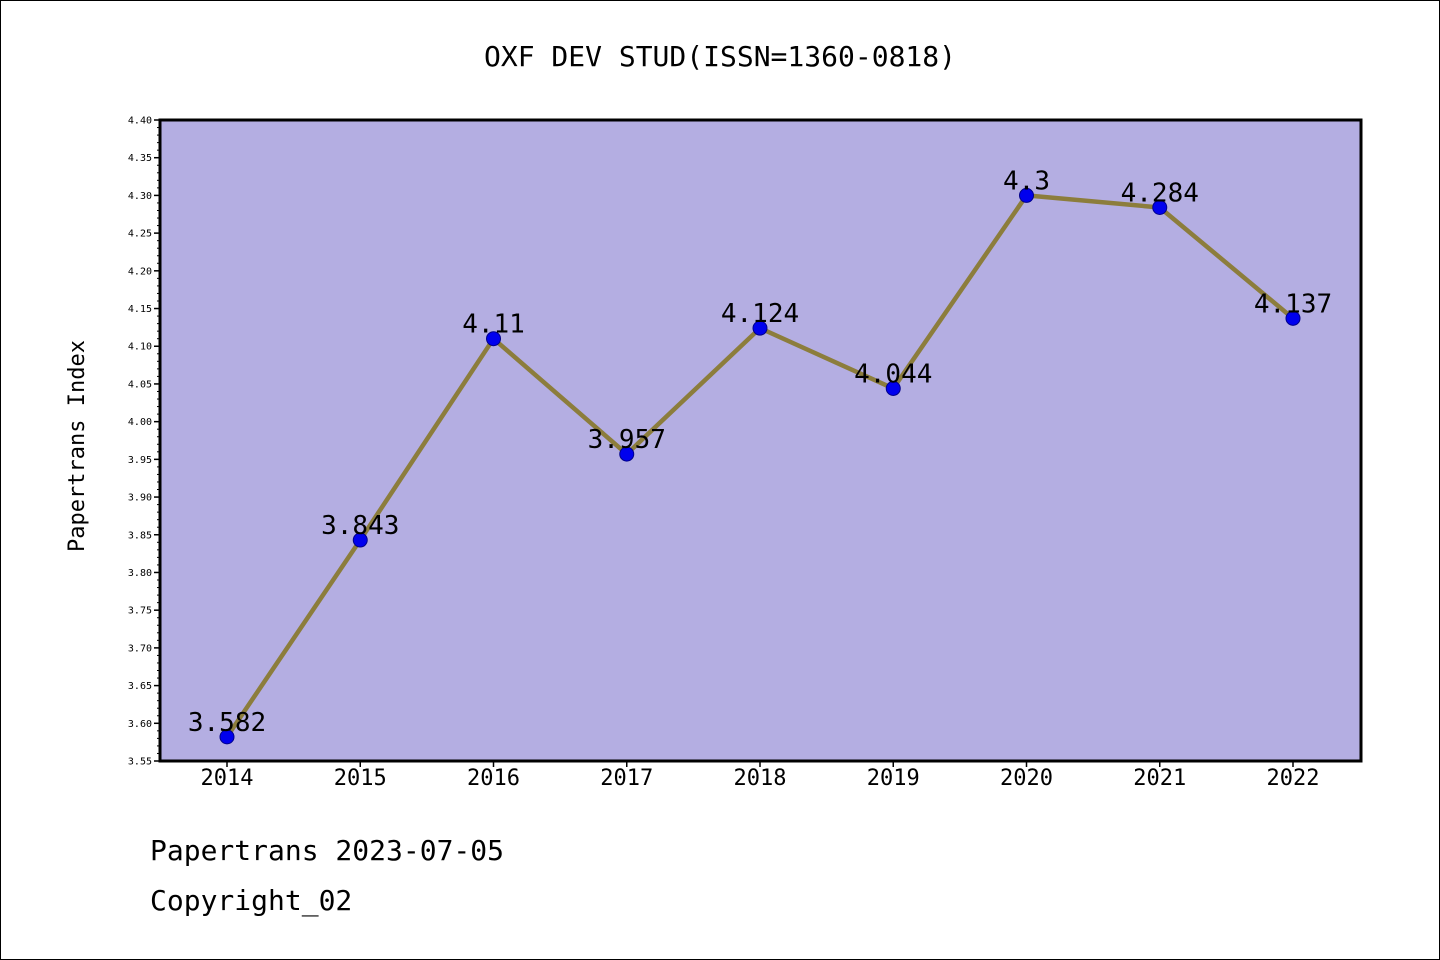 Image resolution: width=1440 pixels, height=960 pixels. What do you see at coordinates (140, 498) in the screenshot?
I see `y-tick-label: 3.90` at bounding box center [140, 498].